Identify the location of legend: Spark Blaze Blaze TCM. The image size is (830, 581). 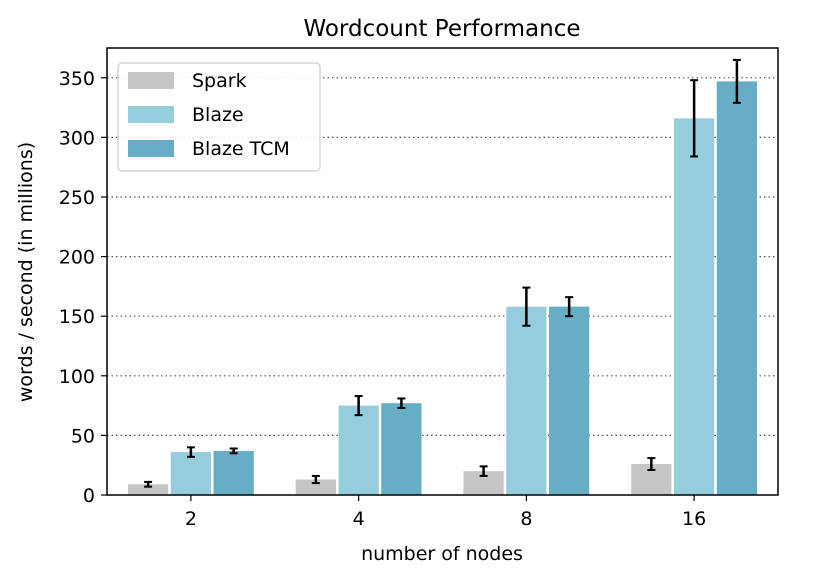
(219, 117).